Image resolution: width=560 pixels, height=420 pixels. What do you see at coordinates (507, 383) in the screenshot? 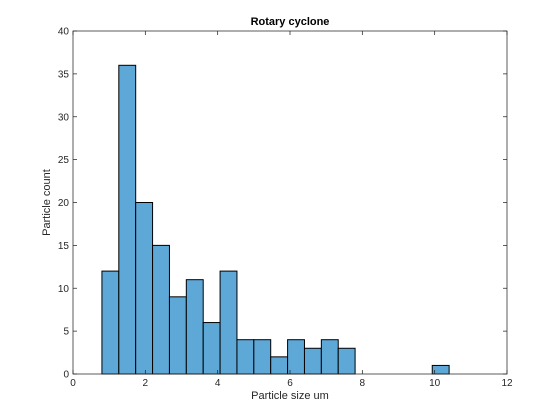
I see `x-tick-label: 12` at bounding box center [507, 383].